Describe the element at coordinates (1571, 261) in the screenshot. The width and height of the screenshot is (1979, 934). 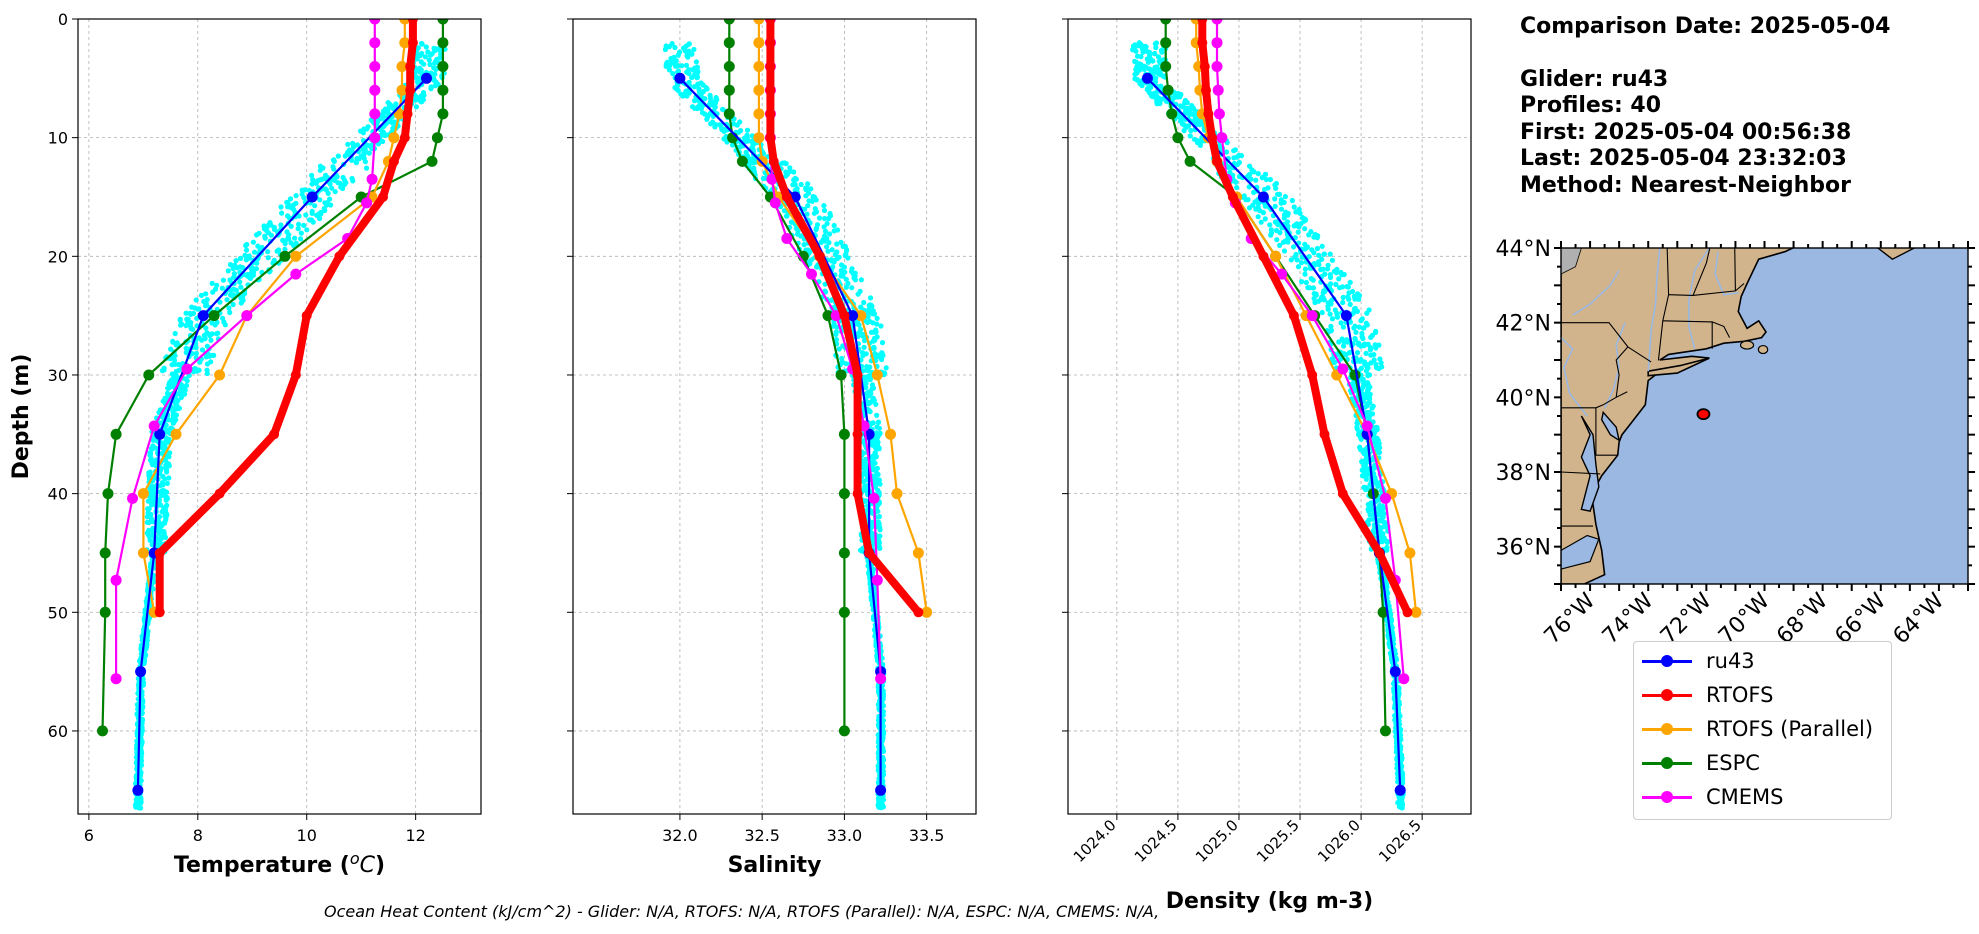
I see `lake-ontario` at that location.